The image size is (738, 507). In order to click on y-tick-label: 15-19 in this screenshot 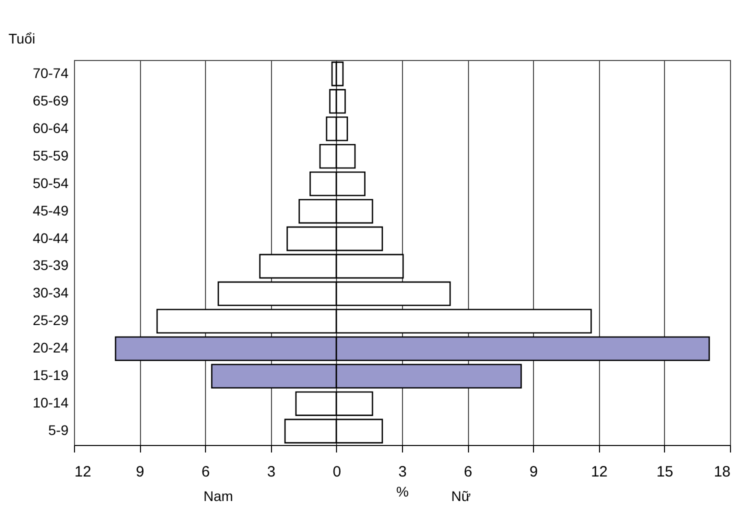, I will do `click(50, 375)`.